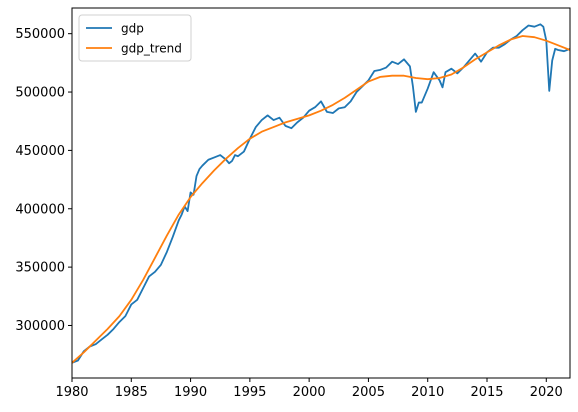  What do you see at coordinates (40, 34) in the screenshot?
I see `y-tick-label: 550000` at bounding box center [40, 34].